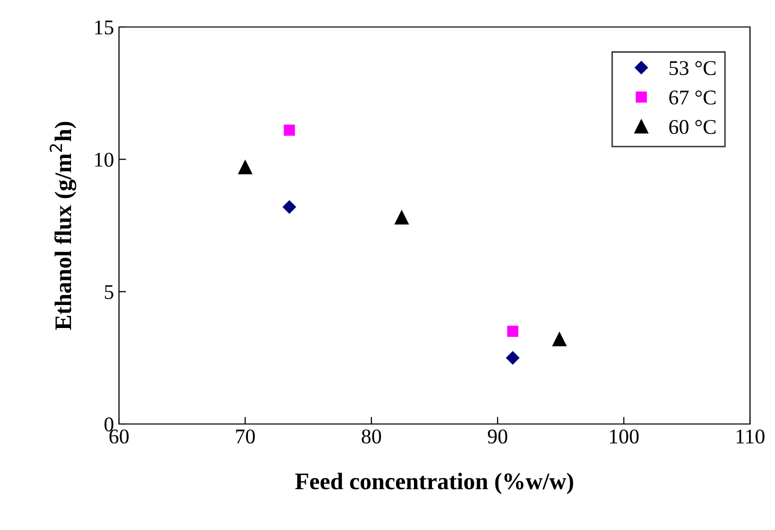  Describe the element at coordinates (692, 97) in the screenshot. I see `legend-label: 67 °C` at that location.